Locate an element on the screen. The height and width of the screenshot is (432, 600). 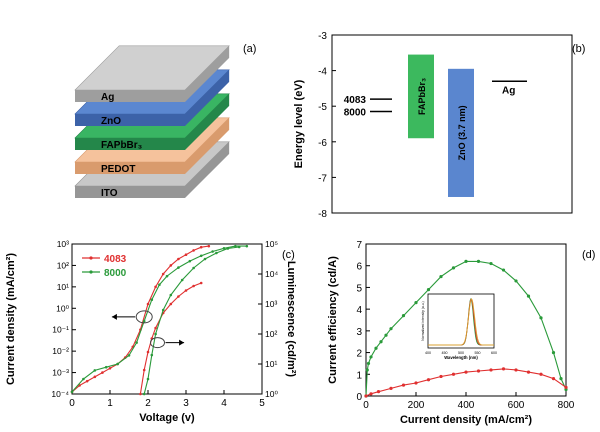
energy-bar-label: FAPbBr₃ is located at coordinates (422, 96).